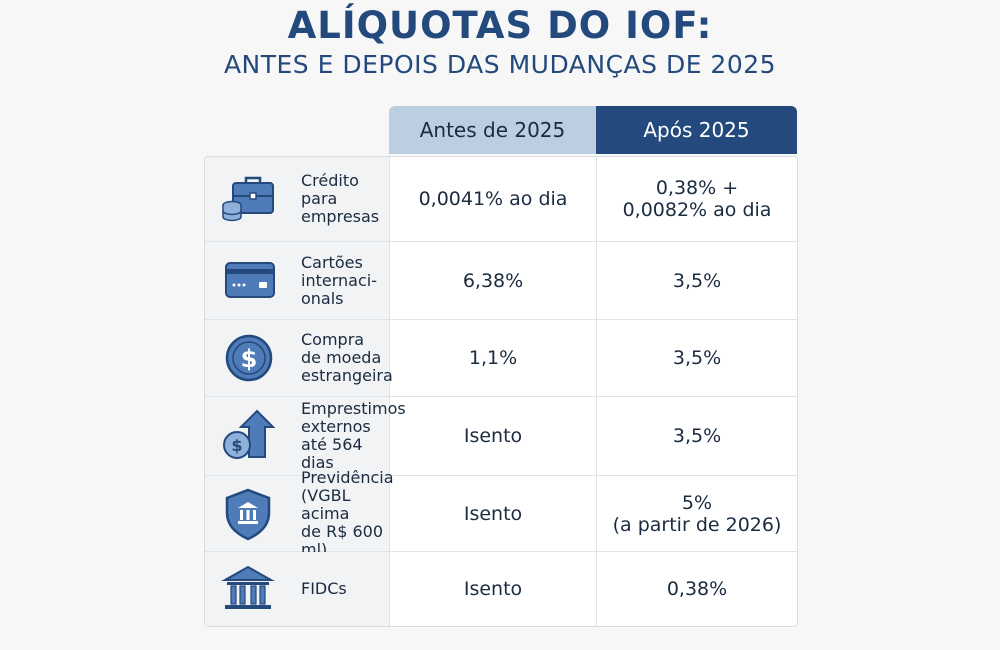  What do you see at coordinates (492, 130) in the screenshot?
I see `column-header-before: Antes de 2025` at bounding box center [492, 130].